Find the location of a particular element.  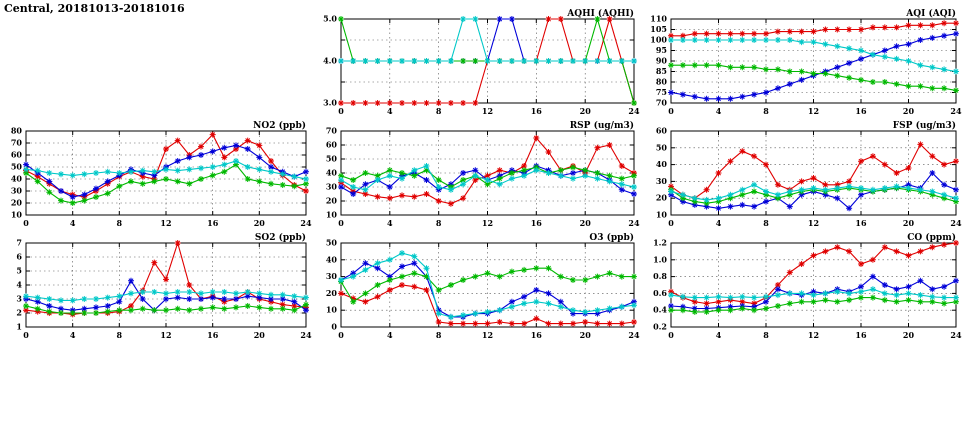

chart-o3: 0 10 20 30 40 50 0 4 8 12 16 20 24 O3 (ppb) is located at coordinates (479, 286).